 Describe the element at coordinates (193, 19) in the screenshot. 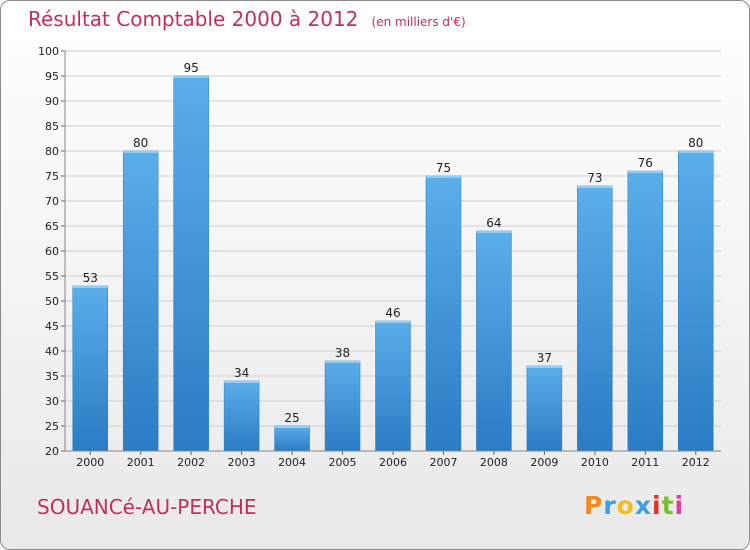

I see `chart-title-text: Résultat Comptable 2000 à 2012` at that location.